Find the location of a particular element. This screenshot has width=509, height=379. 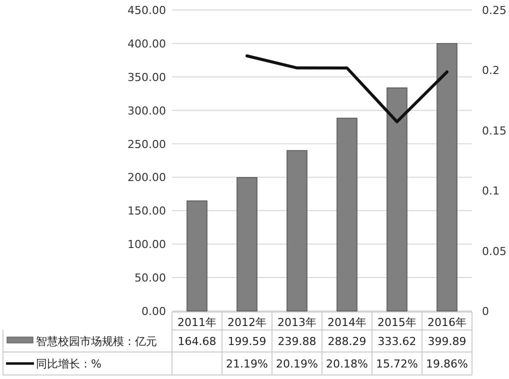

data-label: 399.89 is located at coordinates (447, 341).